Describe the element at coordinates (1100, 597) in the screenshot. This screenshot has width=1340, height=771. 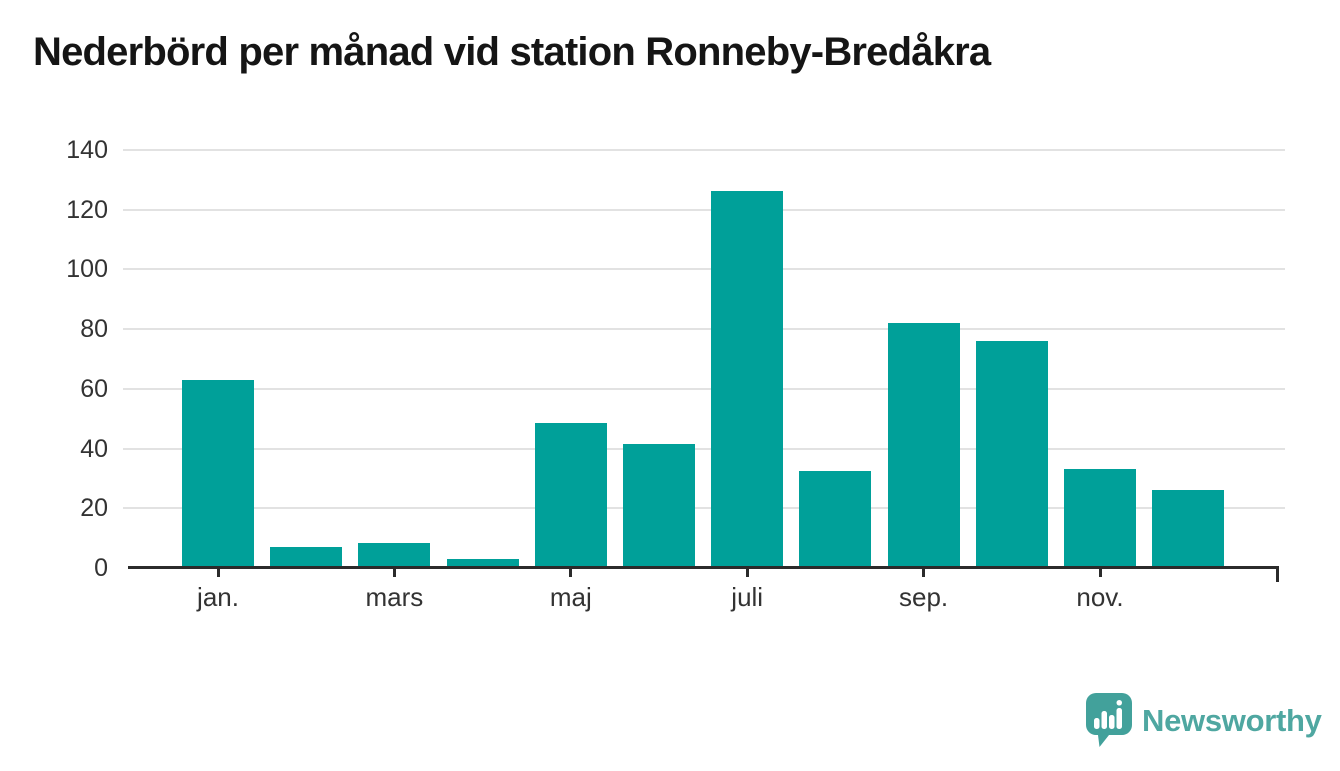
I see `x-axis-label-nov.: nov.` at that location.